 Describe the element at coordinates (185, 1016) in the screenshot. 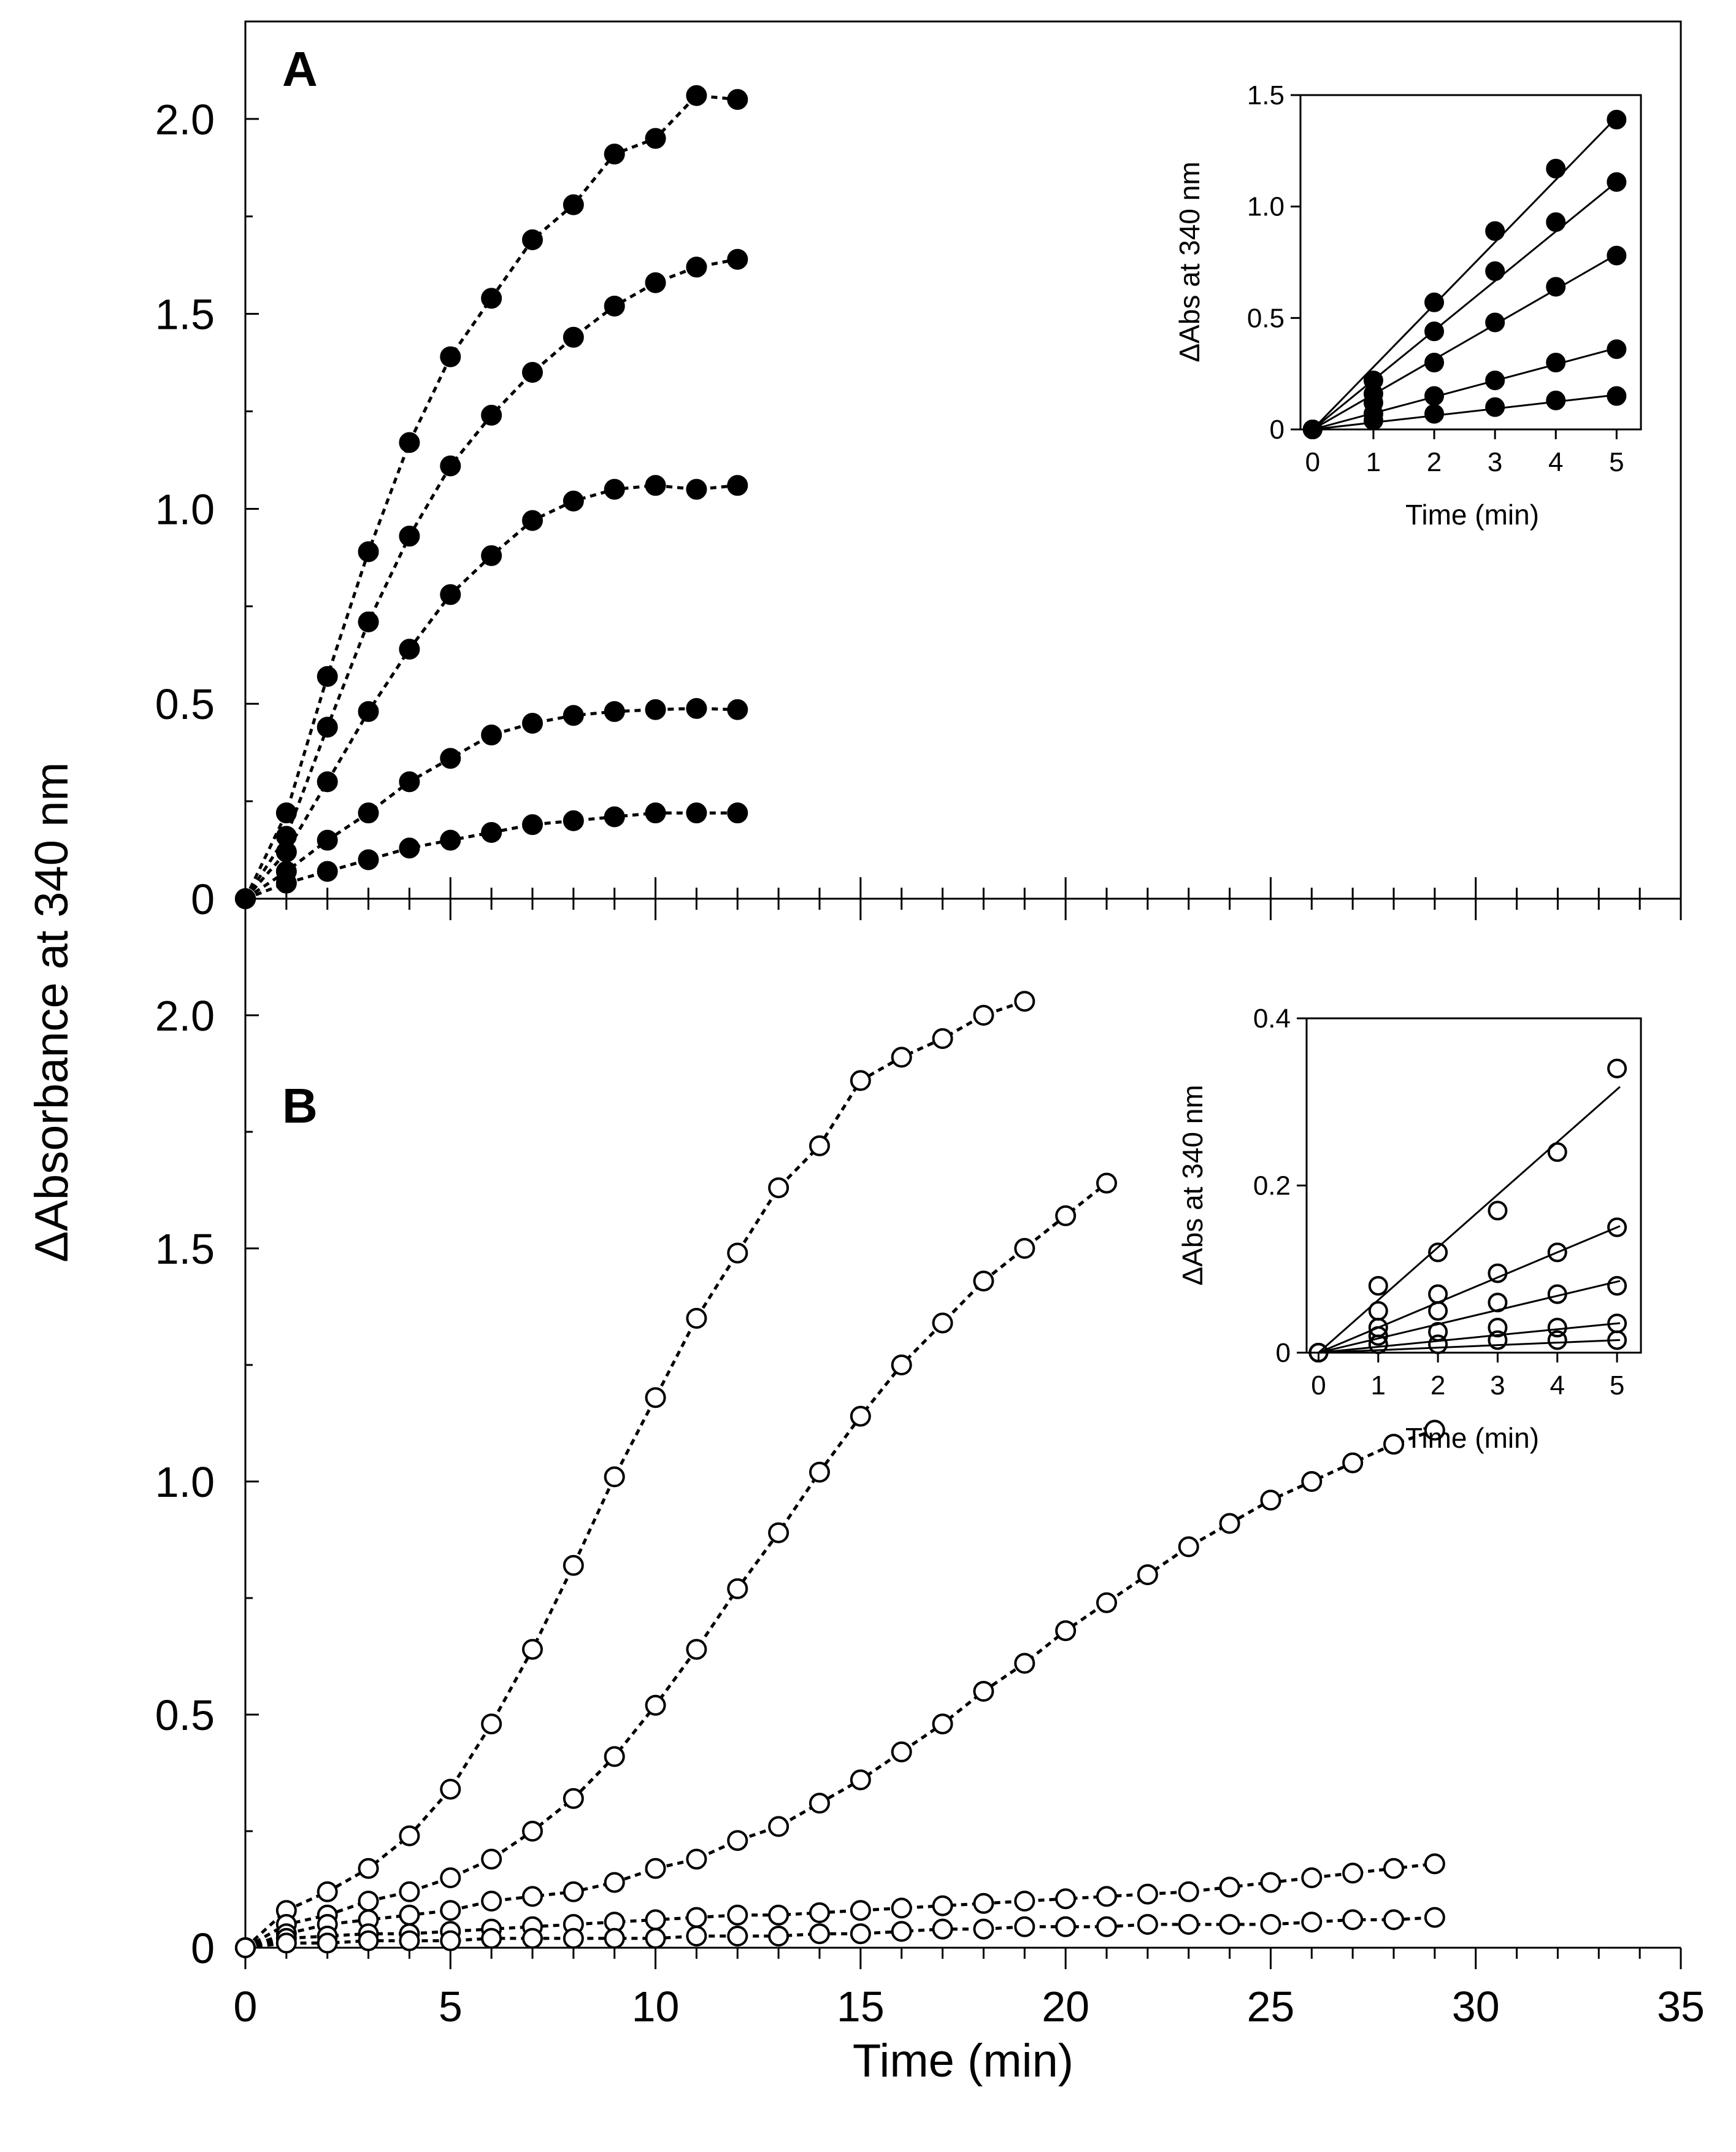

I see `panel-b-y-tick-label: 2.0` at that location.